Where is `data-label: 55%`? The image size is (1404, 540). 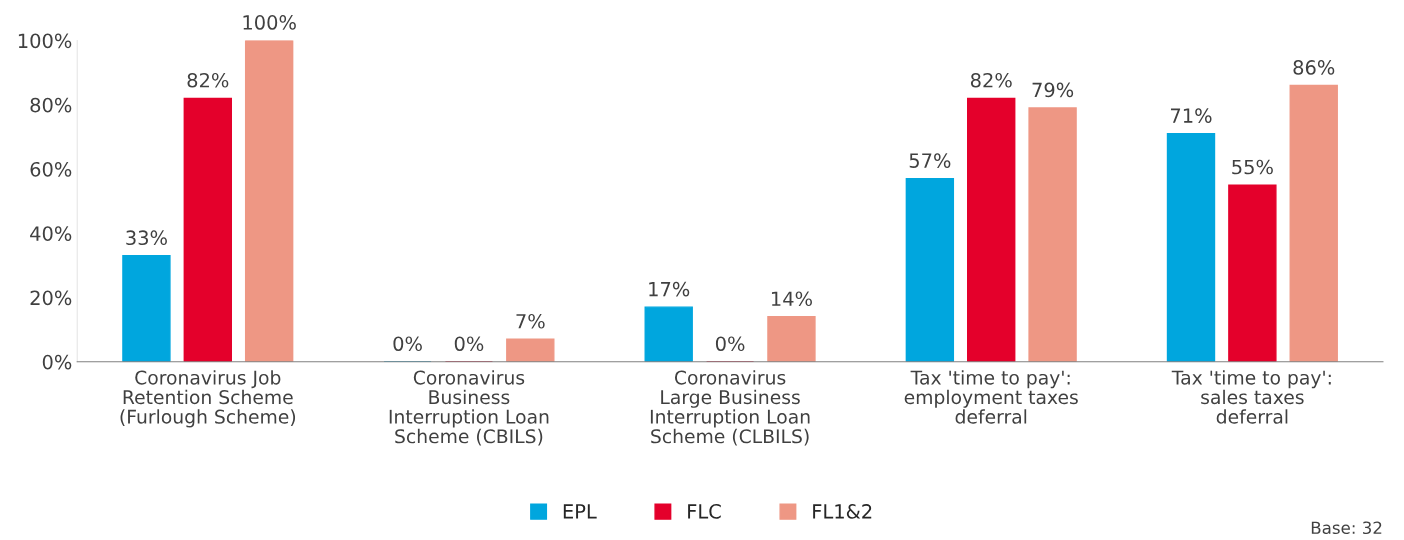
data-label: 55% is located at coordinates (1252, 167).